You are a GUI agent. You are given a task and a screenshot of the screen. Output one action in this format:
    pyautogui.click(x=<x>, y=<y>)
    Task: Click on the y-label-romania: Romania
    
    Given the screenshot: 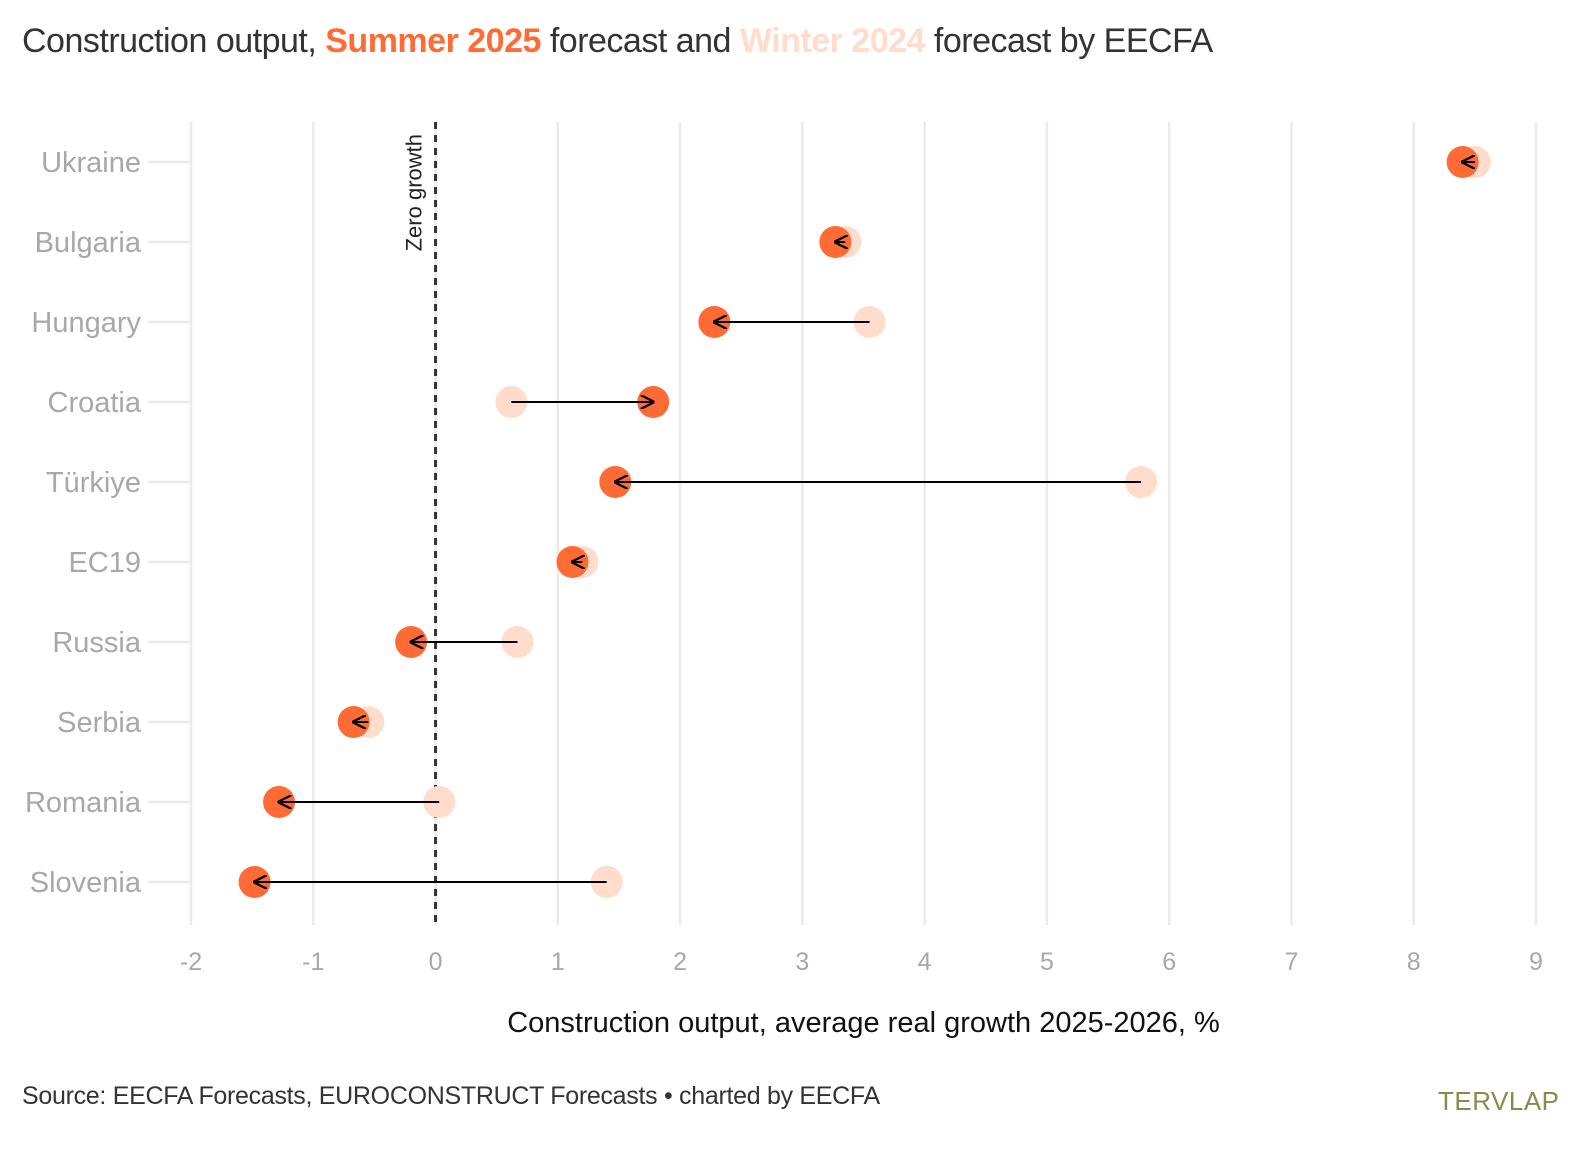 What is the action you would take?
    pyautogui.click(x=83, y=803)
    